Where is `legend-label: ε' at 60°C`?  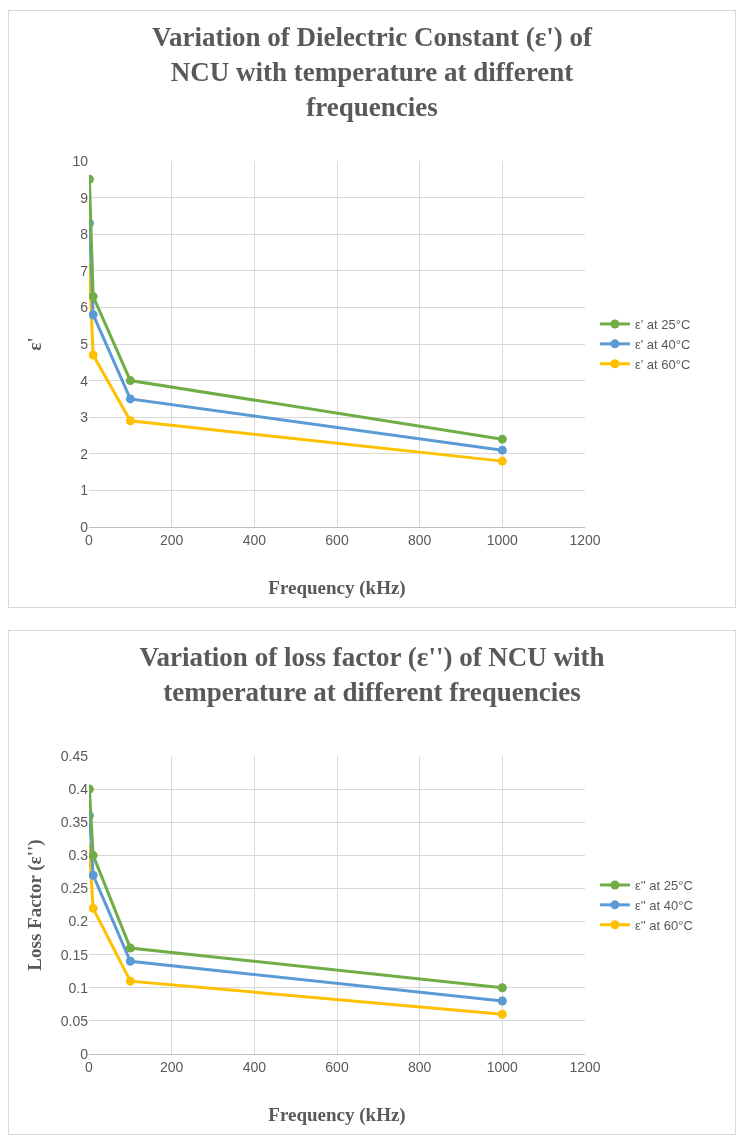 legend-label: ε' at 60°C is located at coordinates (662, 364).